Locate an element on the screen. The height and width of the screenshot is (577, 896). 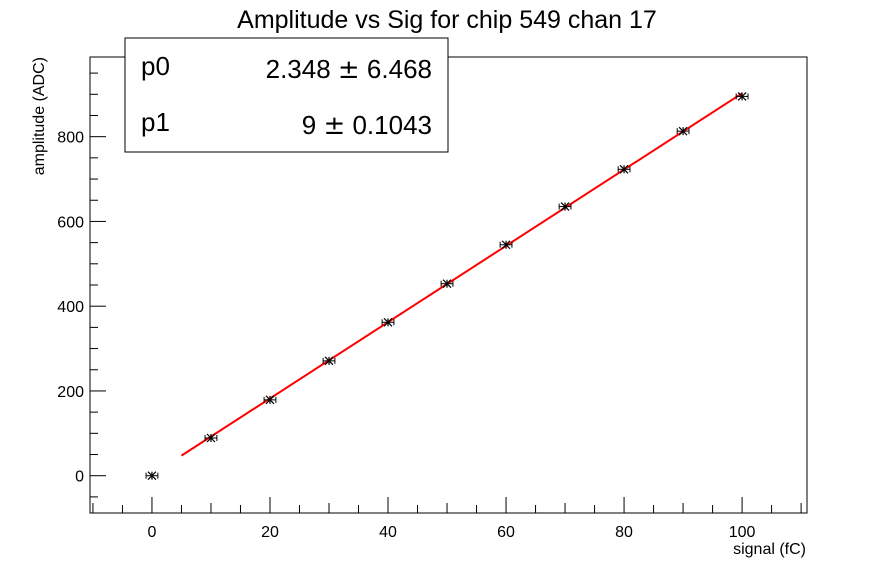
stats-param-name: p1 is located at coordinates (155, 122).